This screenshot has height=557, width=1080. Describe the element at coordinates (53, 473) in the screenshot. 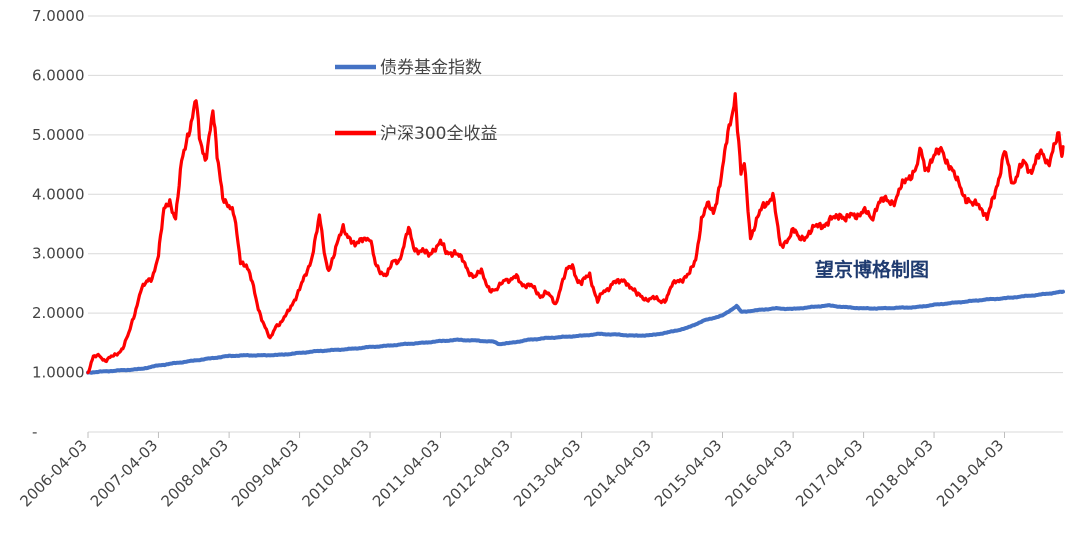

I see `x-tick-label: 2006-04-03` at that location.